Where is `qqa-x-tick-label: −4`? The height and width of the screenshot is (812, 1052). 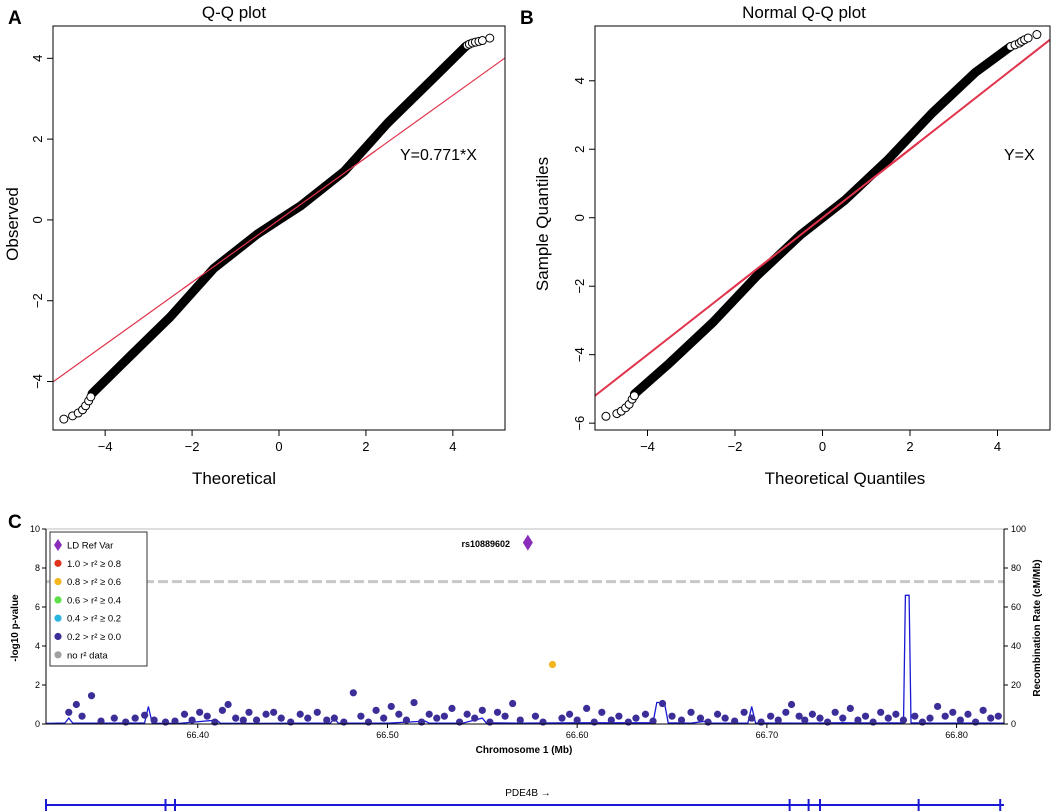
qqa-x-tick-label: −4 is located at coordinates (105, 446).